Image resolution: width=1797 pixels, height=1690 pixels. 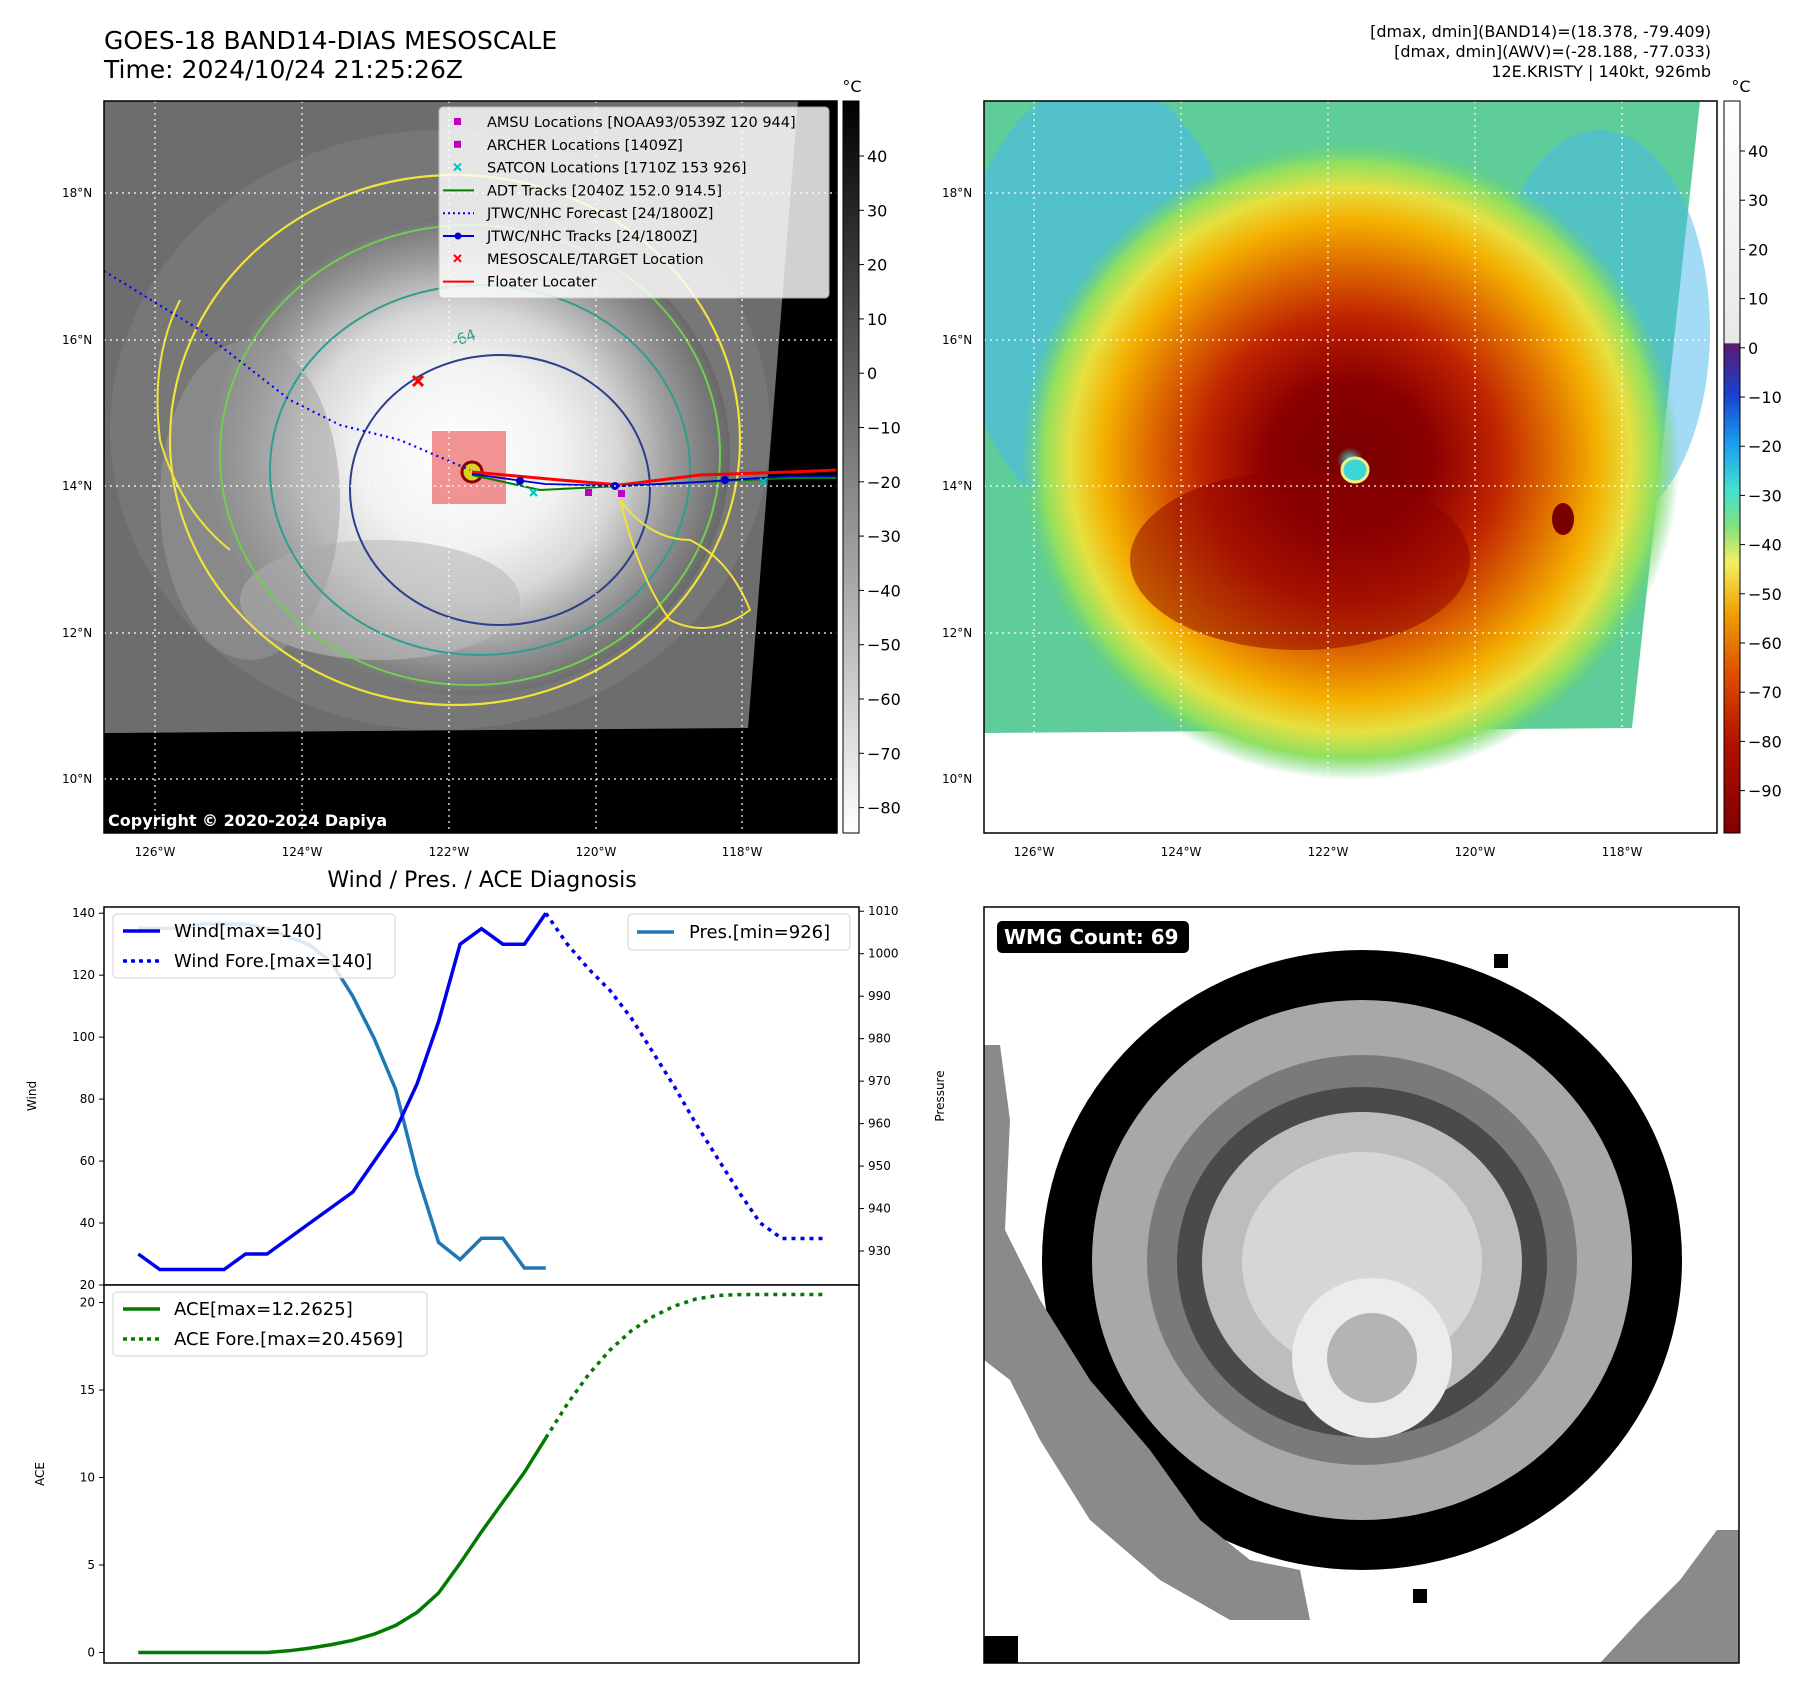 I want to click on svg-text: 124°W, so click(x=302, y=852).